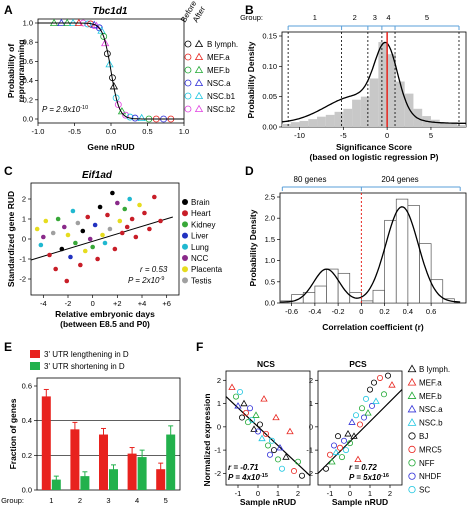 Image resolution: width=474 pixels, height=511 pixels. I want to click on panel-c-ytick-label: 1, so click(24, 219).